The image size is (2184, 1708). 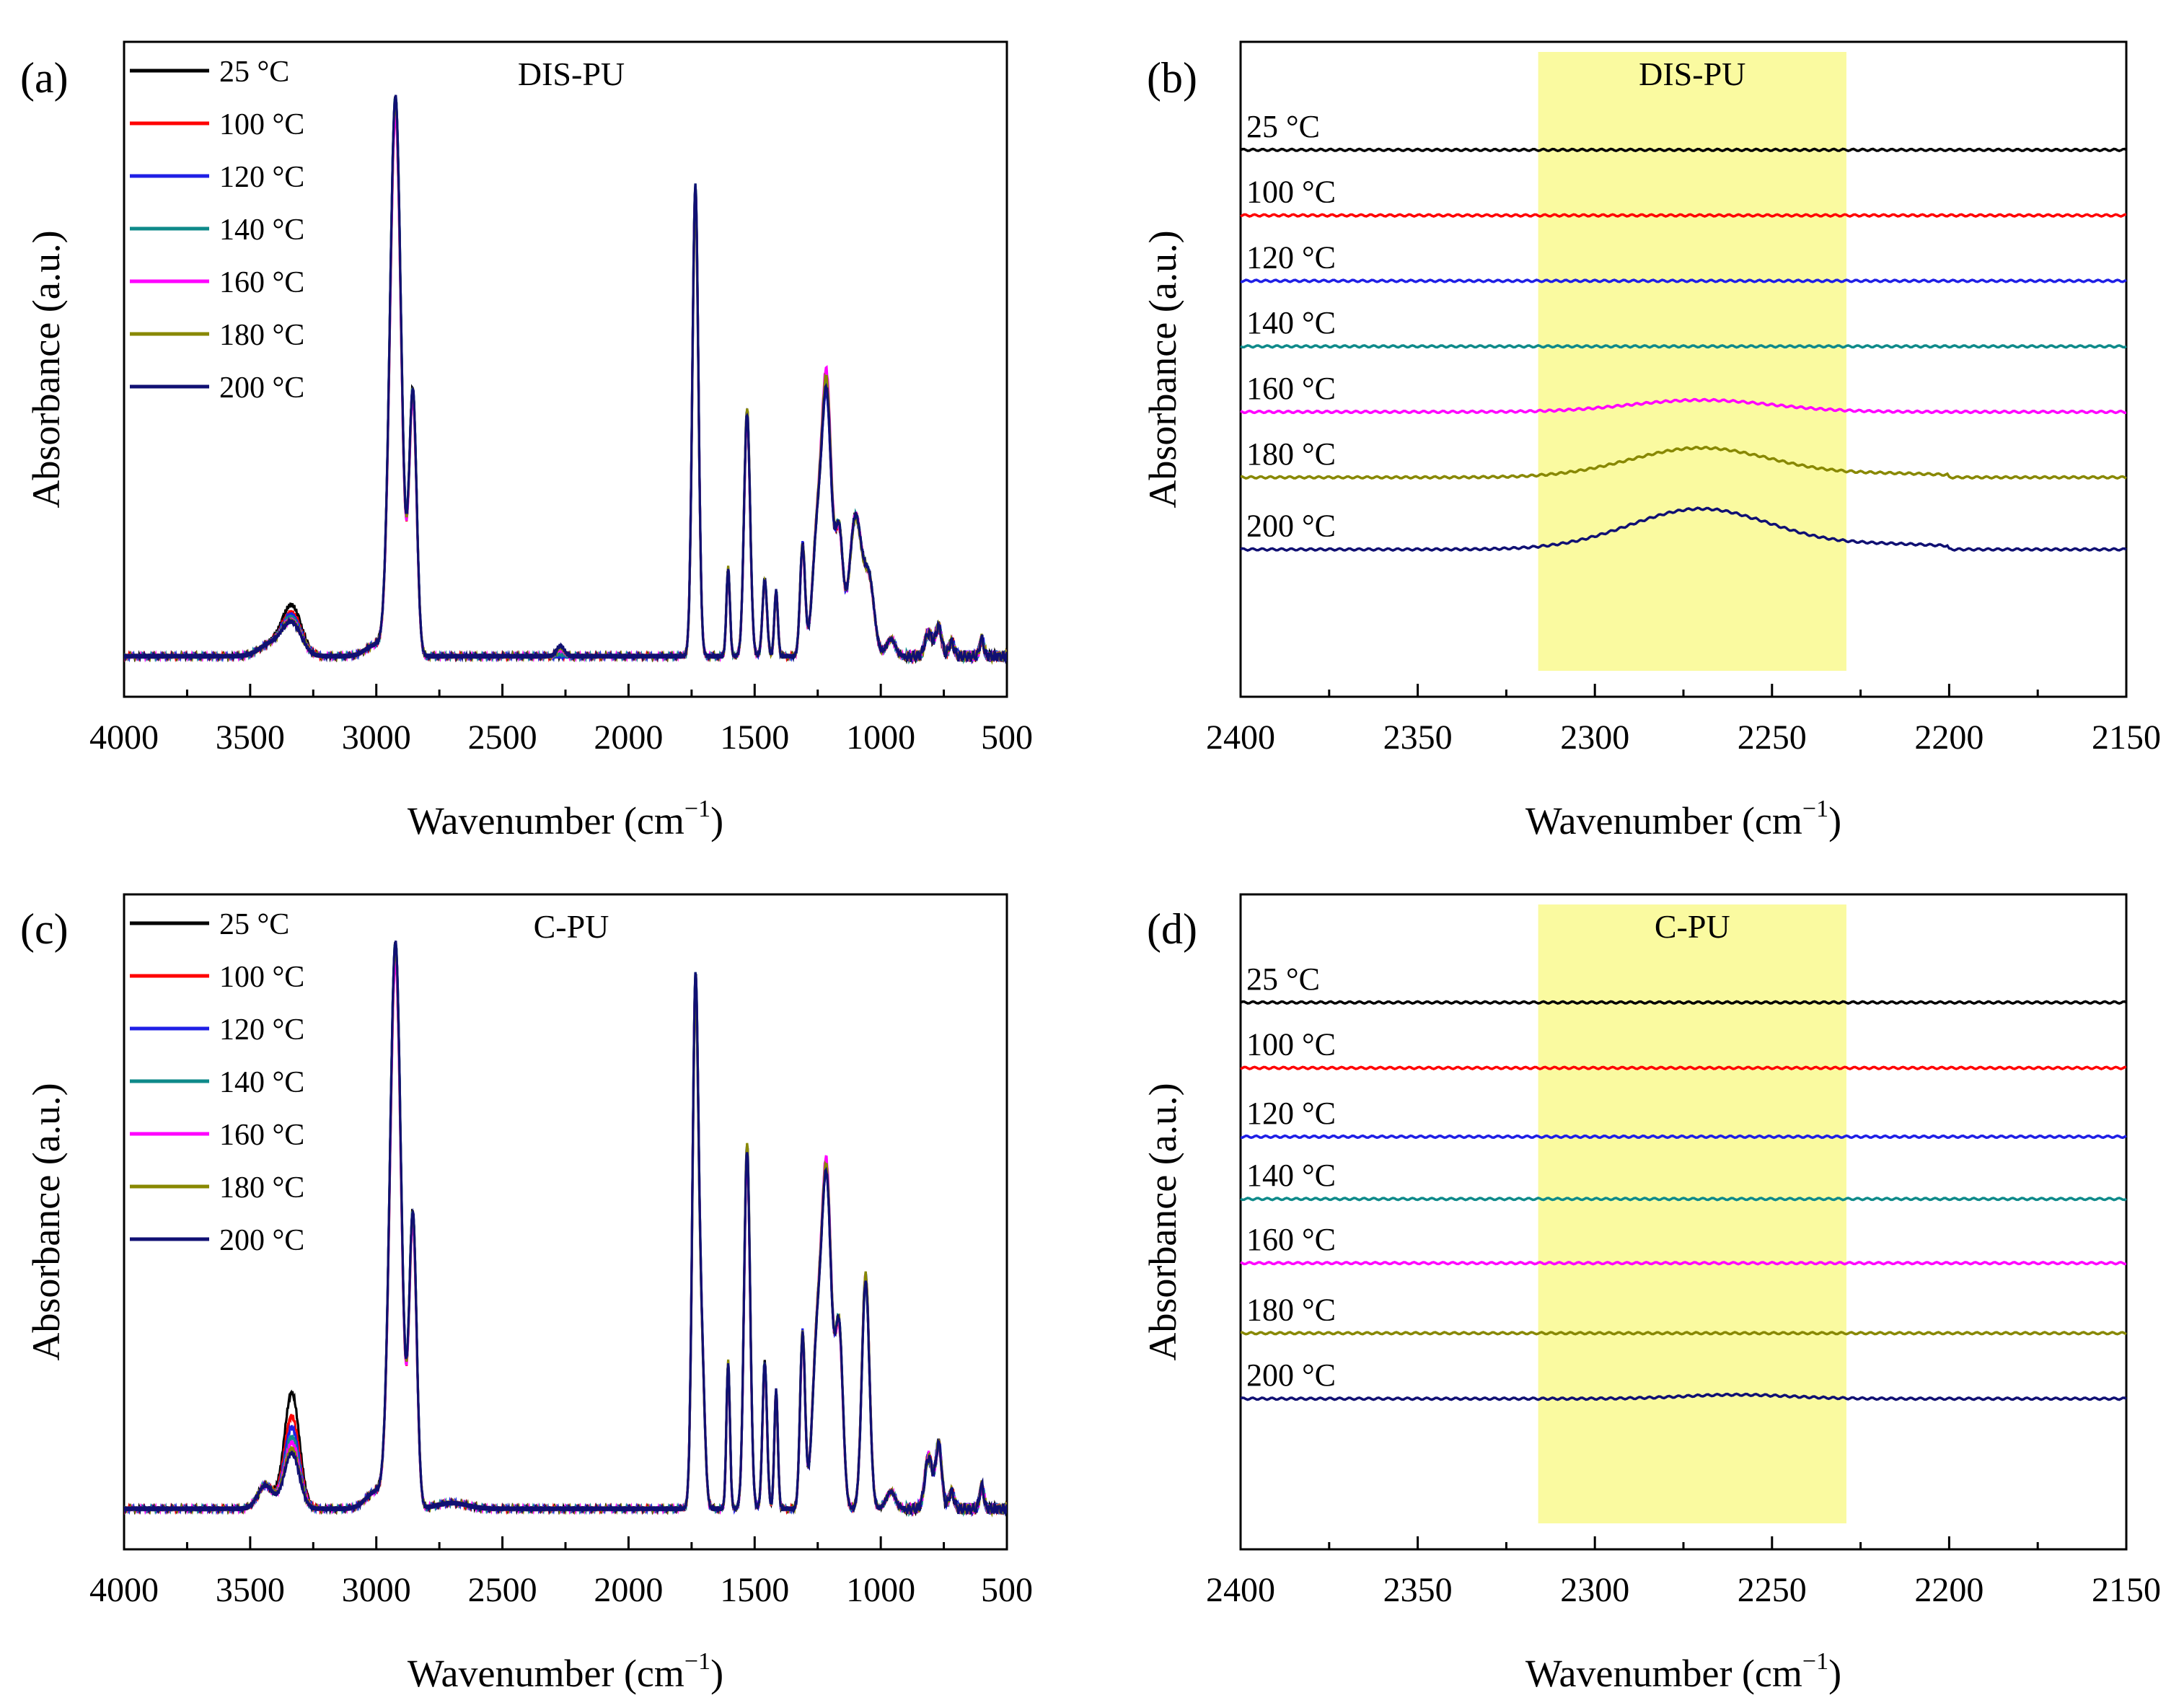 What do you see at coordinates (1418, 737) in the screenshot?
I see `x-tick-label: 2350` at bounding box center [1418, 737].